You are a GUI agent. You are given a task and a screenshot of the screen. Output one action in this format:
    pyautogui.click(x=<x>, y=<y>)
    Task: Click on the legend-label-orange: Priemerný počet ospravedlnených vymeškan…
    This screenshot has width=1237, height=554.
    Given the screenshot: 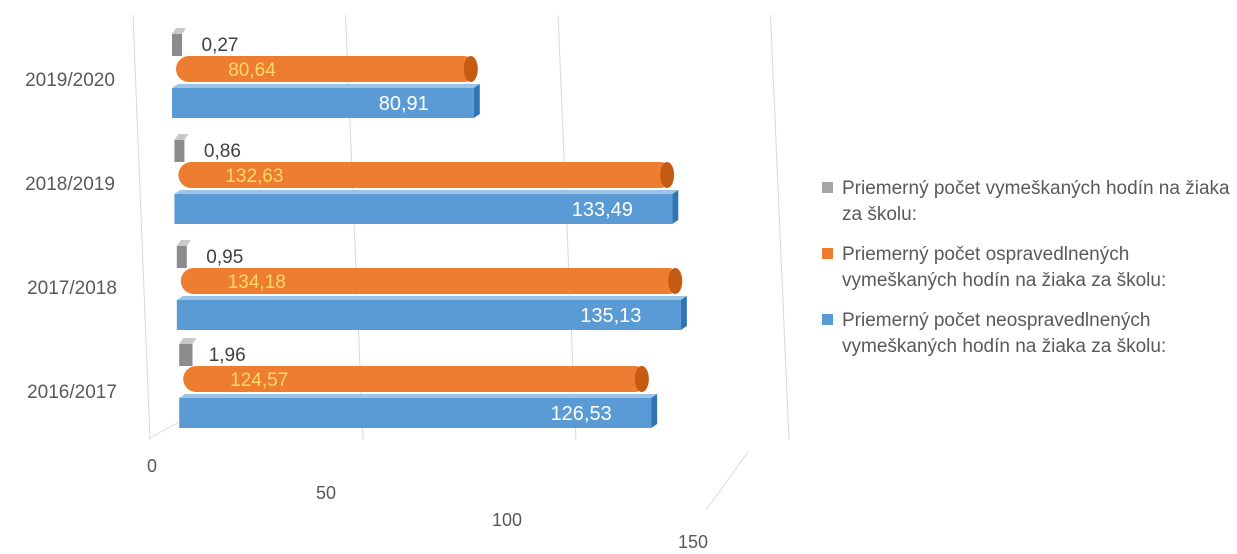 What is the action you would take?
    pyautogui.click(x=1004, y=267)
    